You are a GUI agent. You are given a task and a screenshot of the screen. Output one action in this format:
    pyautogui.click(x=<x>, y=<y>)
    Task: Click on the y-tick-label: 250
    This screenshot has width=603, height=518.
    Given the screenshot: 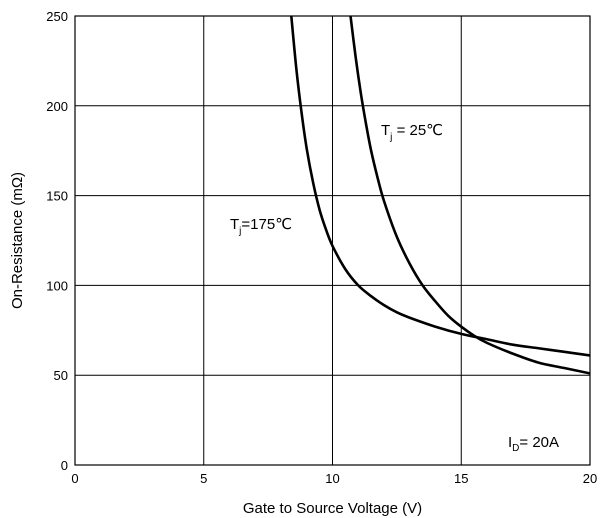 What is the action you would take?
    pyautogui.click(x=57, y=16)
    